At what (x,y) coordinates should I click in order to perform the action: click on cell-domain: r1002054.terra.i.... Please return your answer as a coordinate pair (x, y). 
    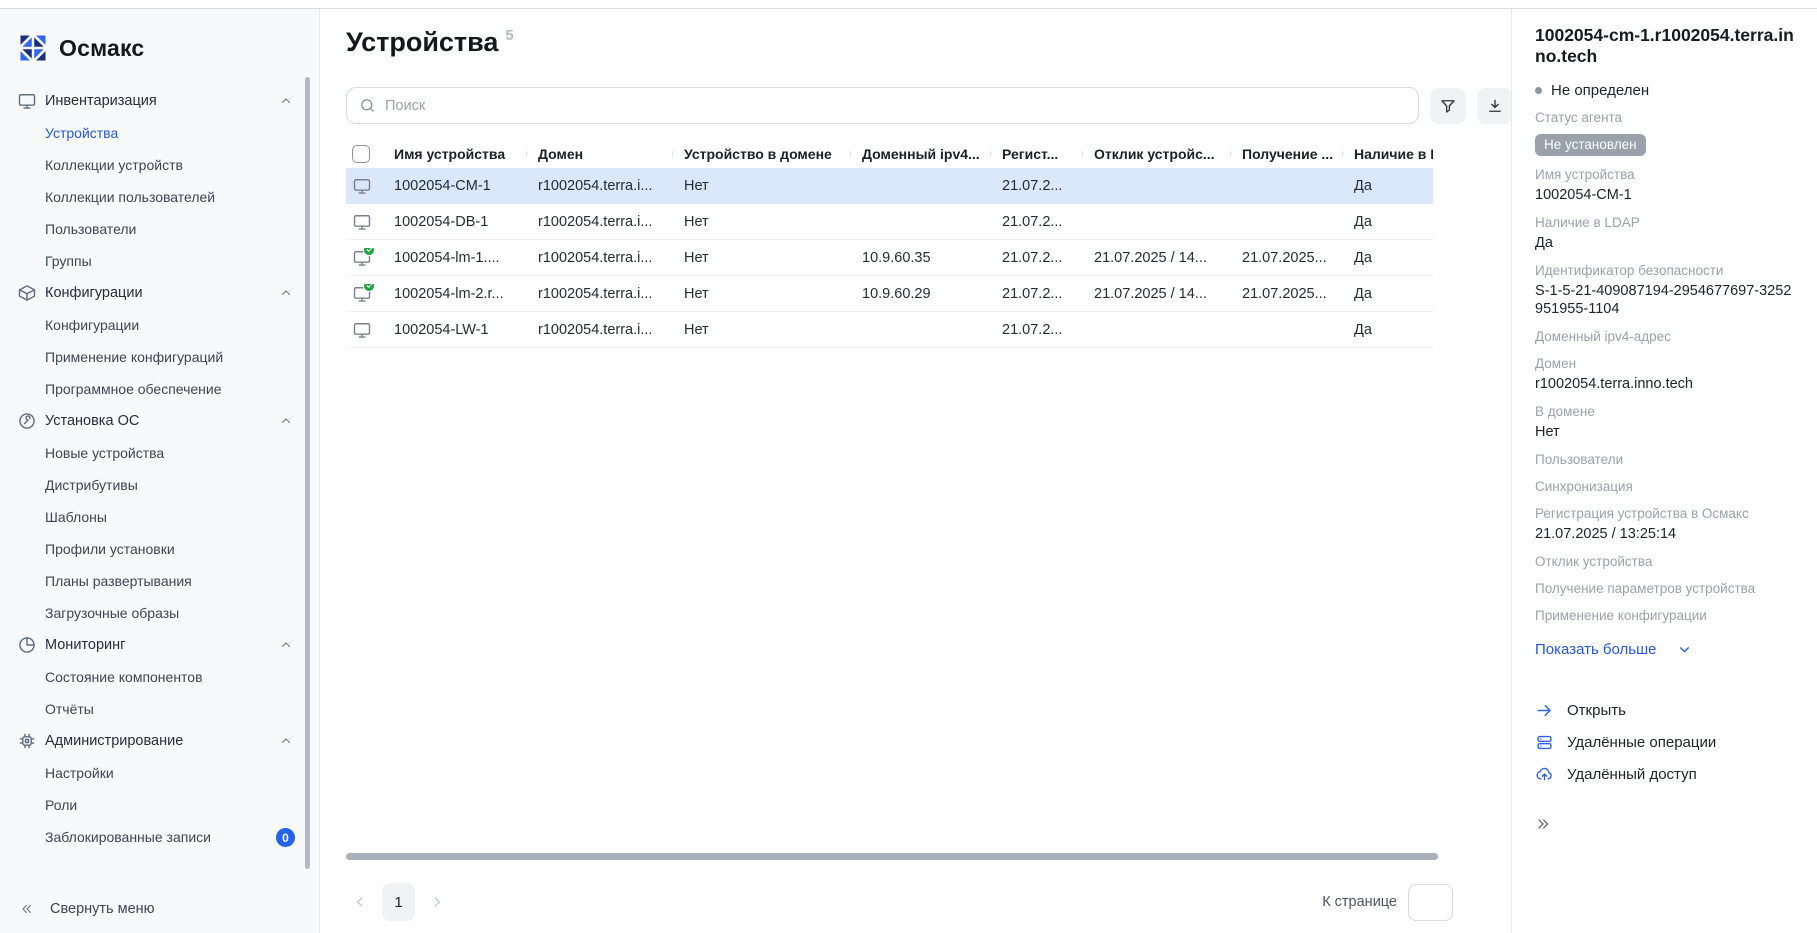
    Looking at the image, I should click on (595, 257).